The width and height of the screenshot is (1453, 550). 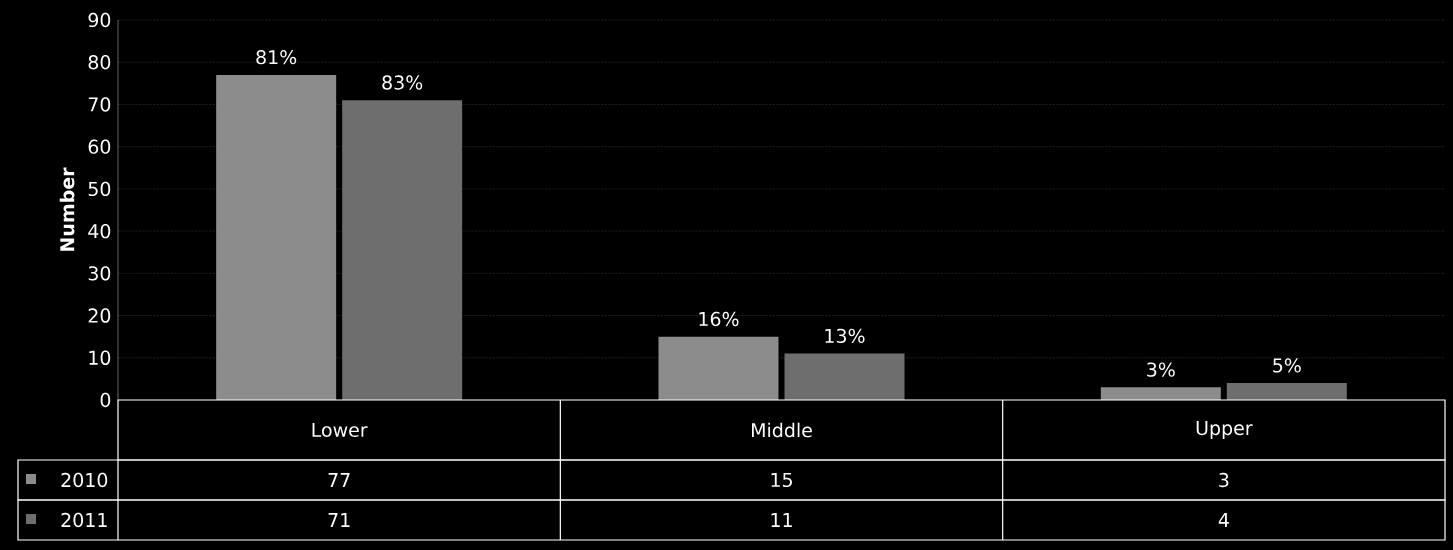 I want to click on legend-label: 2010, so click(x=84, y=480).